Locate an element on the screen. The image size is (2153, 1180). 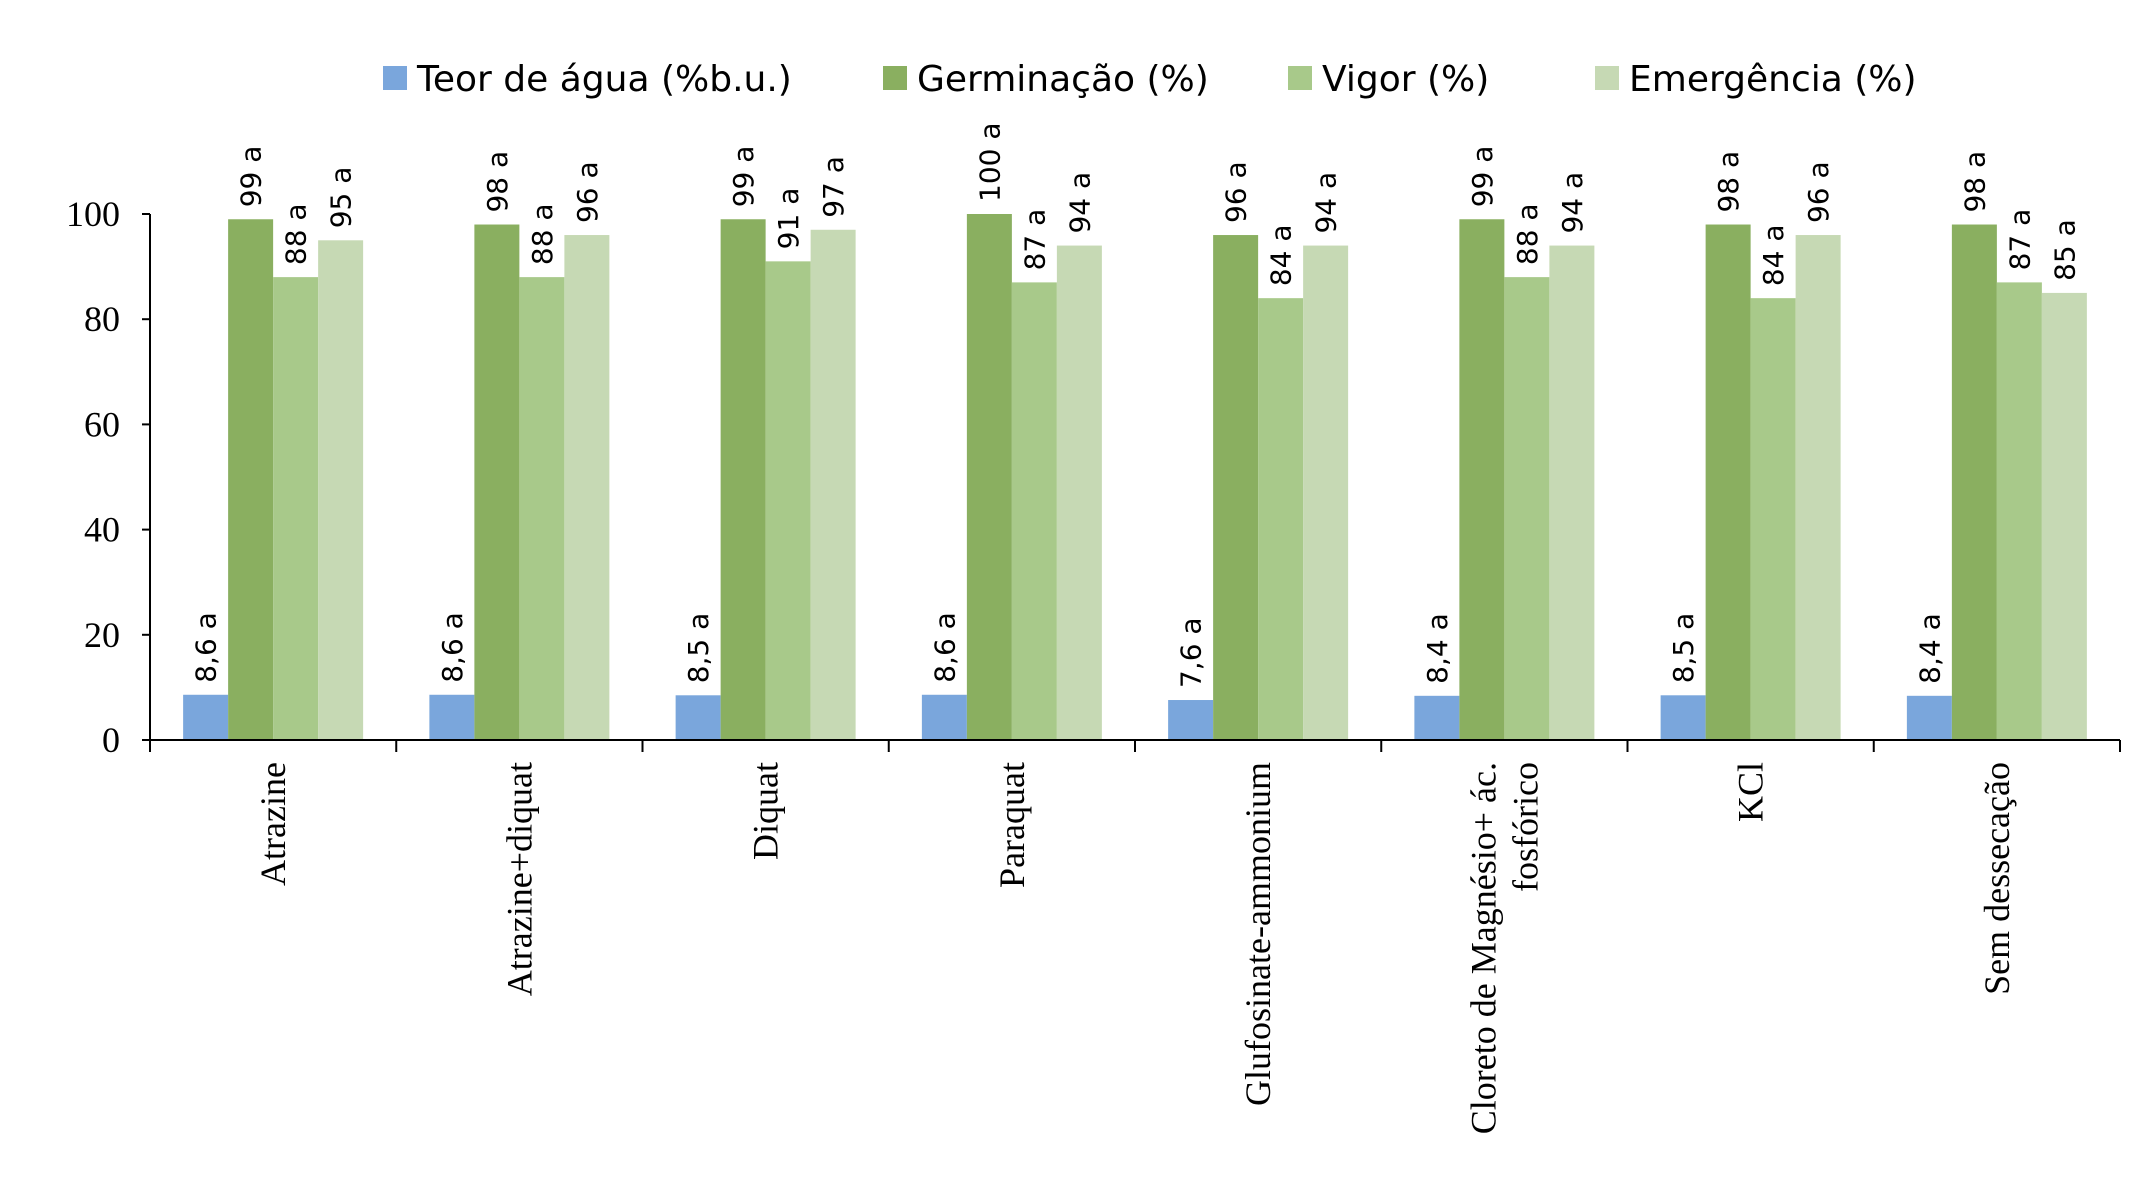
bar-series3-cat5 is located at coordinates (1281, 519).